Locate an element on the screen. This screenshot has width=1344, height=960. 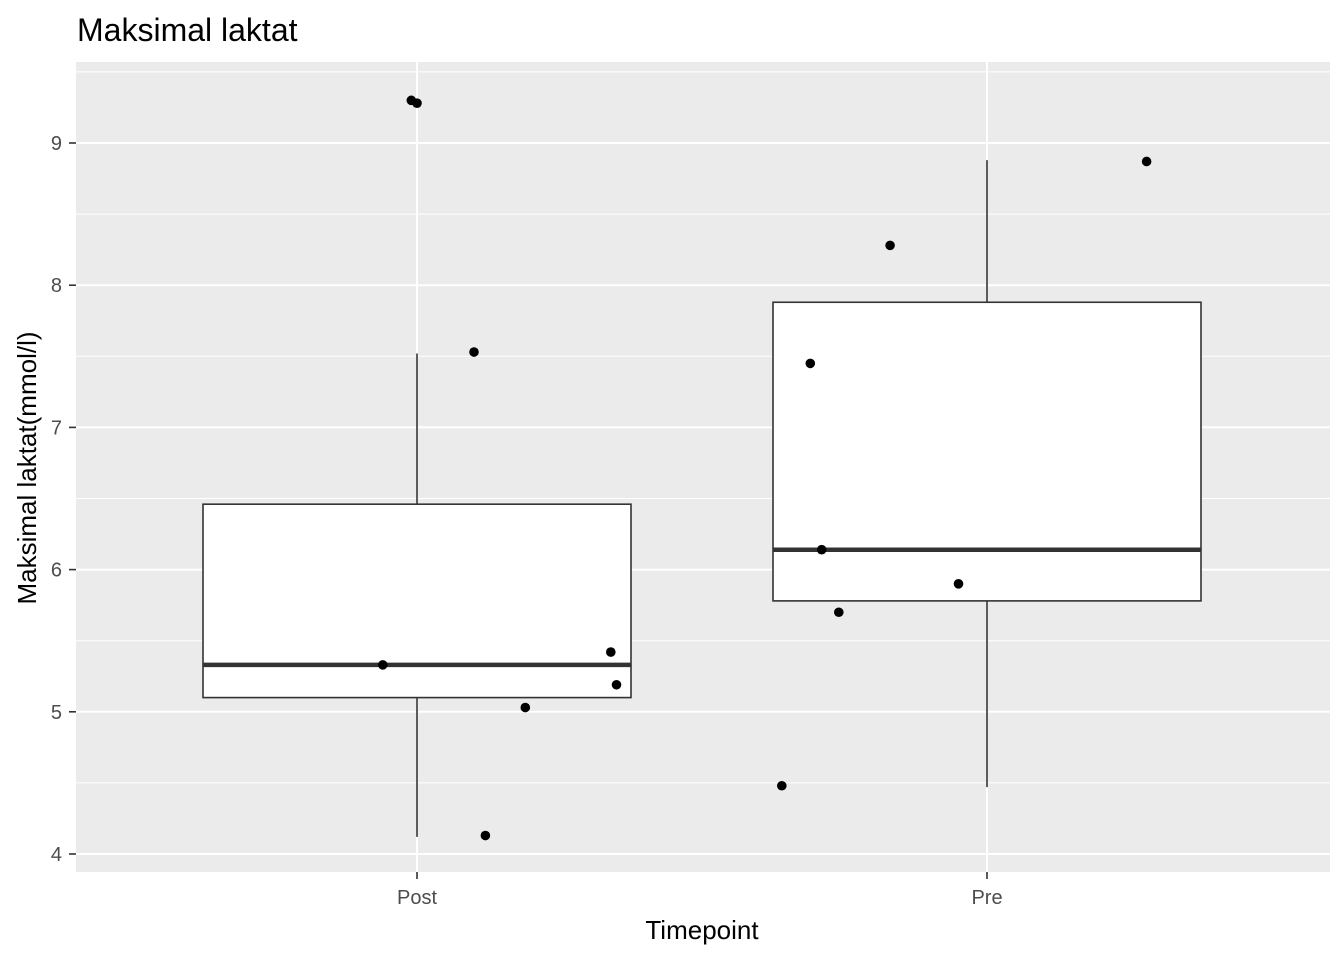
x-axis-title: Timepoint is located at coordinates (702, 930).